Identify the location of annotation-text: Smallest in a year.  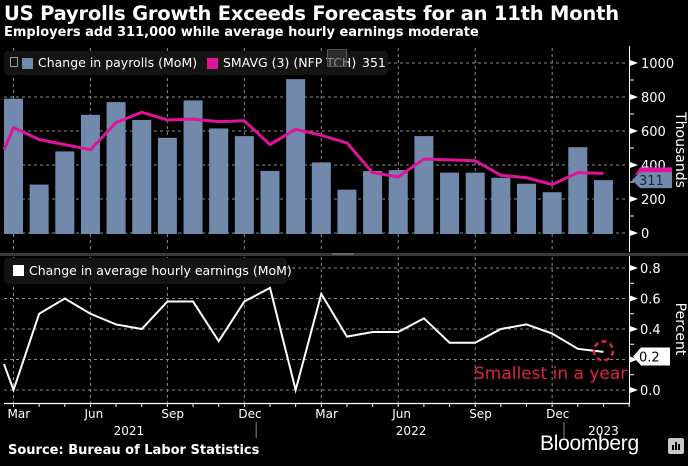
(550, 374).